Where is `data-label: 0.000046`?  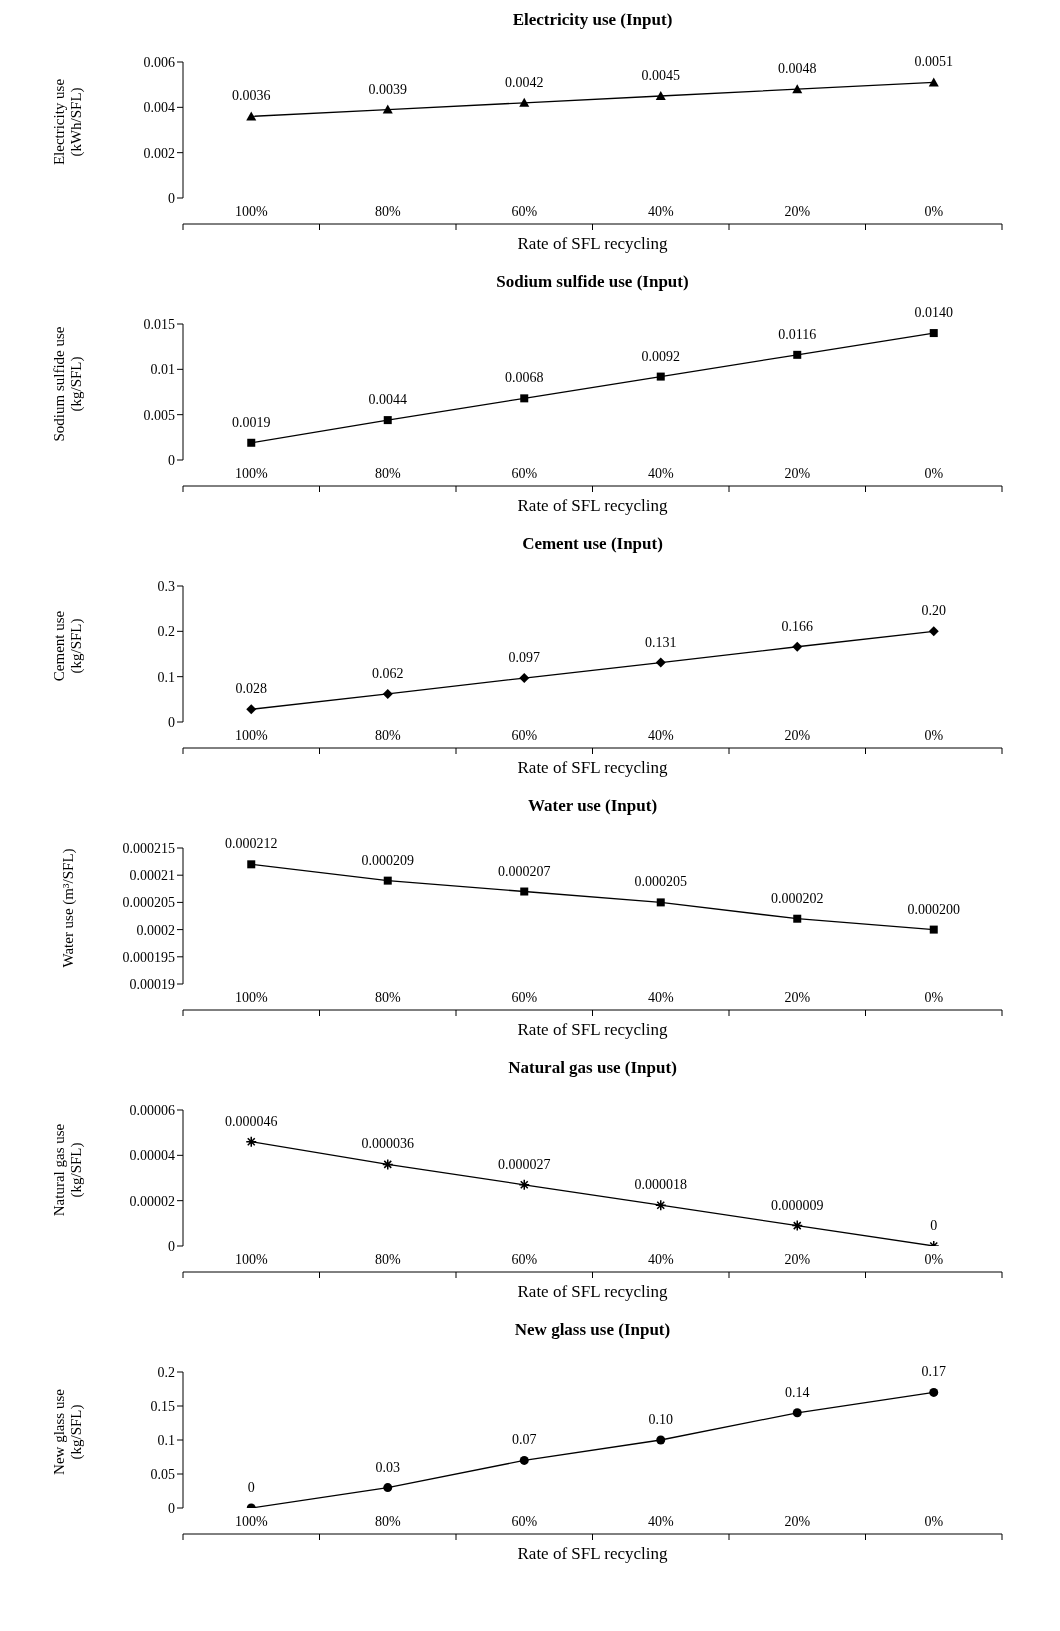 data-label: 0.000046 is located at coordinates (251, 1121).